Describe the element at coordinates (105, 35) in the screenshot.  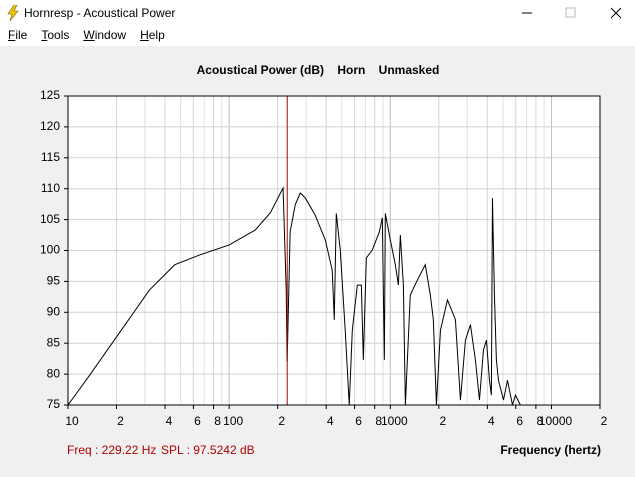
I see `menu-item: Window` at that location.